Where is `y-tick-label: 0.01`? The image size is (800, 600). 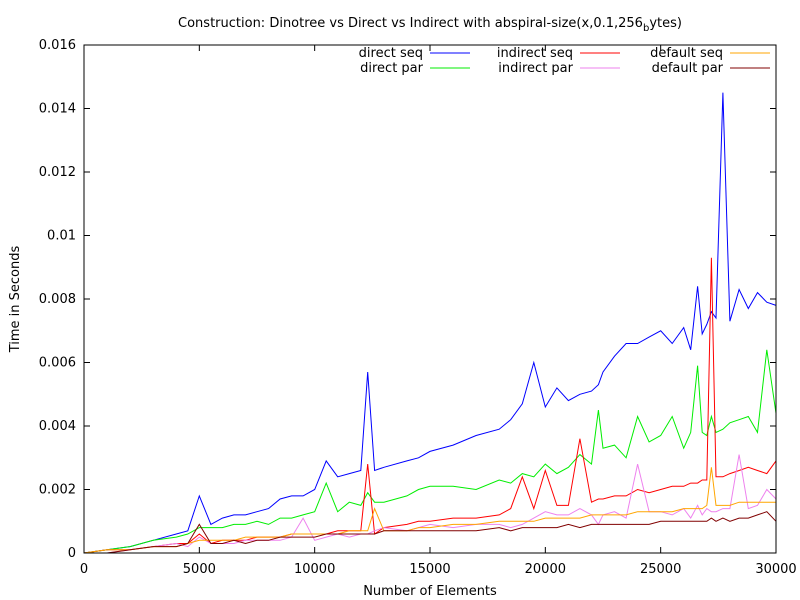
y-tick-label: 0.01 is located at coordinates (61, 236).